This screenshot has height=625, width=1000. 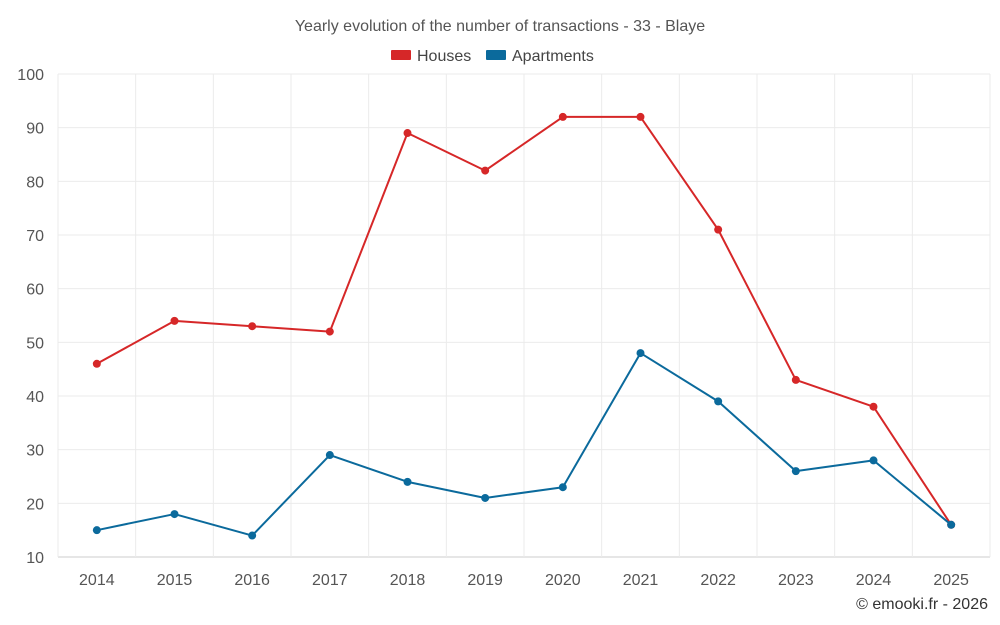 I want to click on data-point-apartments: Apartments 2019: 21, so click(x=485, y=497).